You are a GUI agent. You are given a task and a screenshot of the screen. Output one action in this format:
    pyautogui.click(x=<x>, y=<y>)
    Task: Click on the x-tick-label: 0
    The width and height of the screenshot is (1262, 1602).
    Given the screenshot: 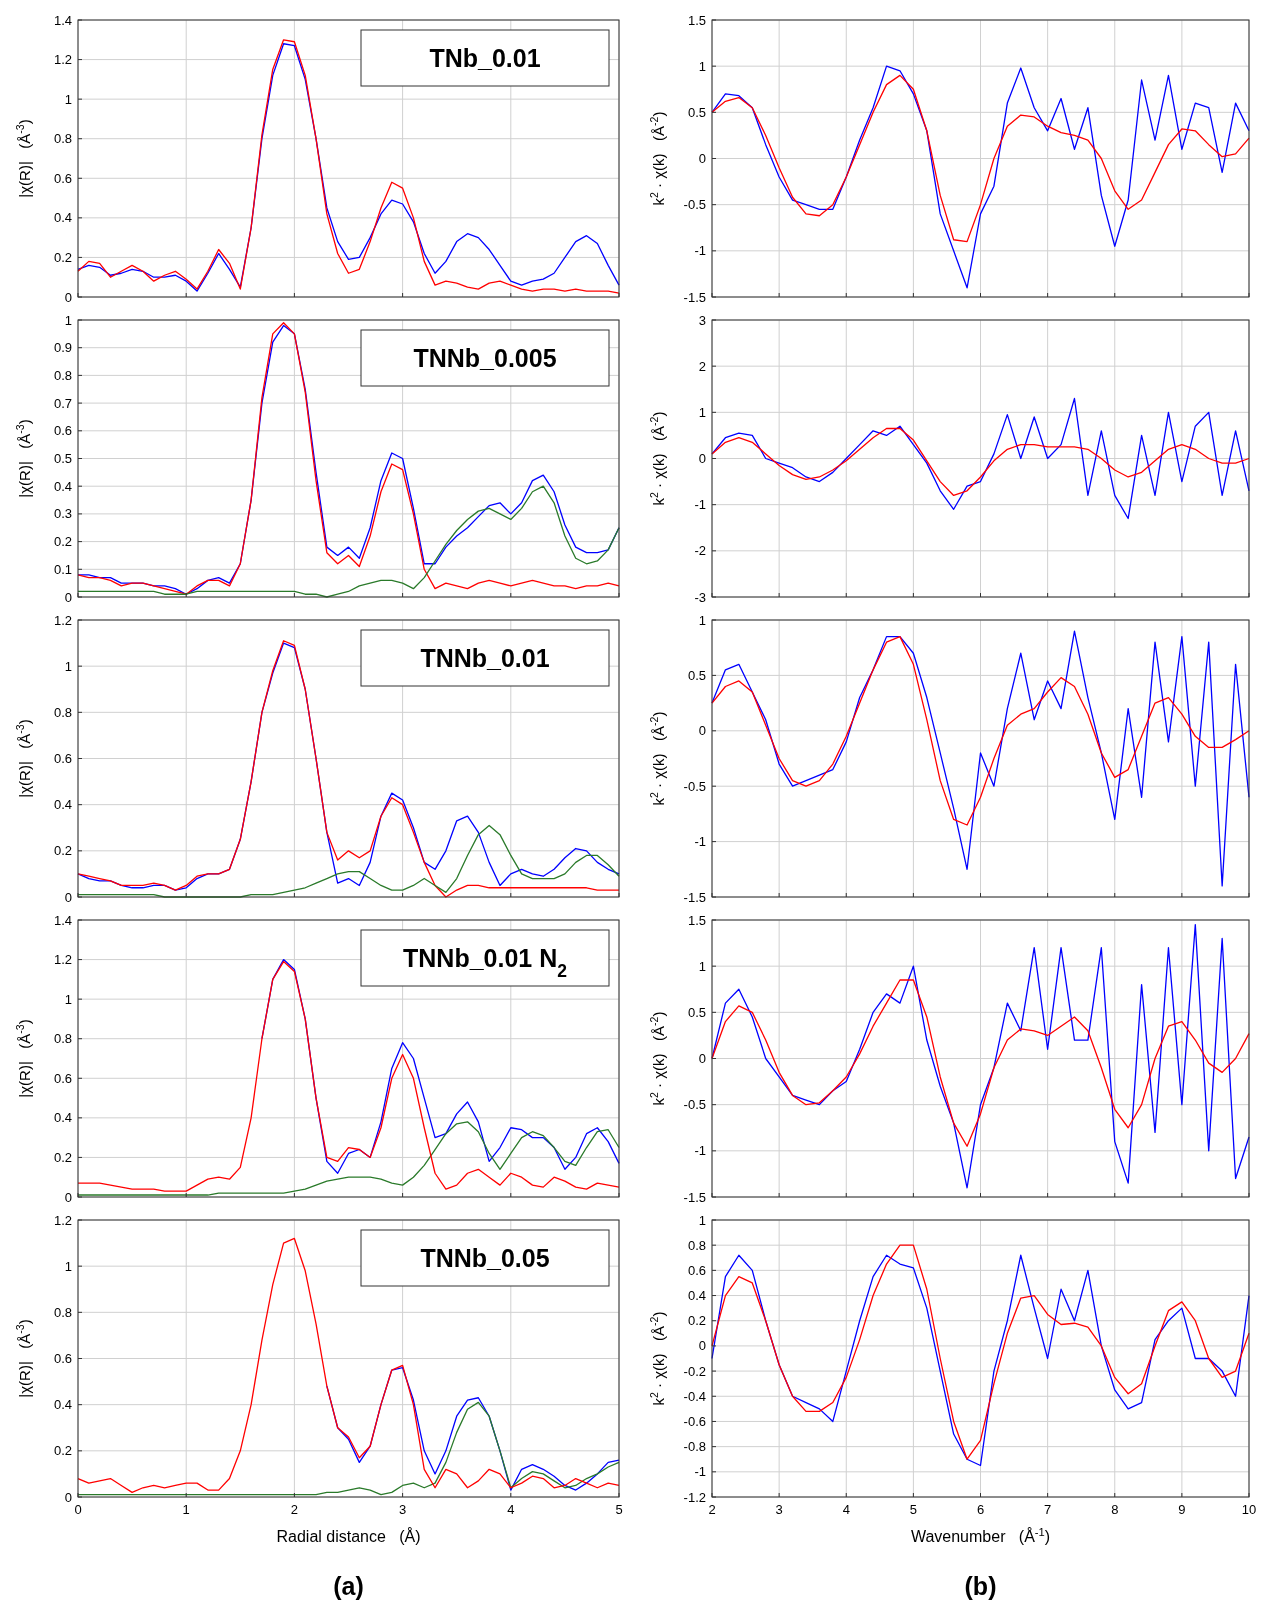 What is the action you would take?
    pyautogui.click(x=78, y=1509)
    